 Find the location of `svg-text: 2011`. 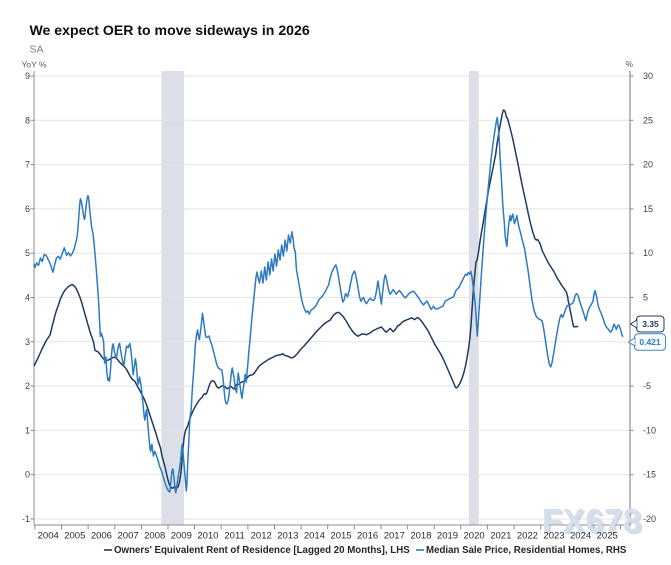

svg-text: 2011 is located at coordinates (234, 536).